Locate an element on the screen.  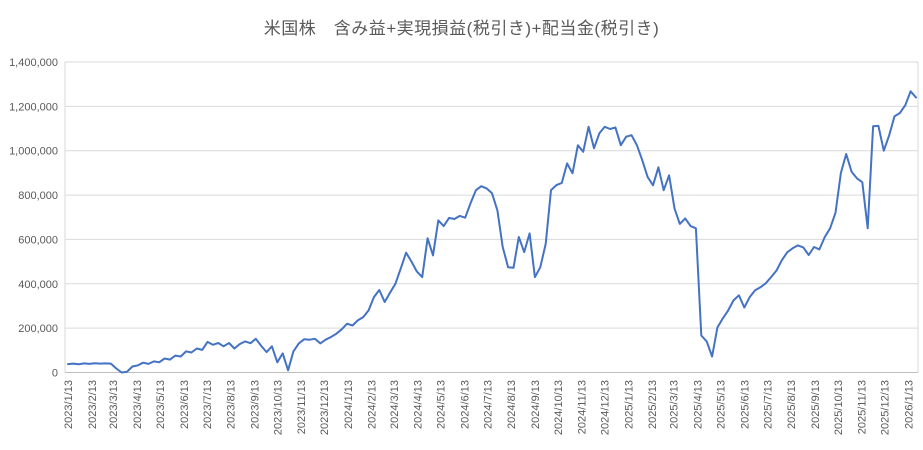
x-axis-label: 2023/11/13 is located at coordinates (302, 407).